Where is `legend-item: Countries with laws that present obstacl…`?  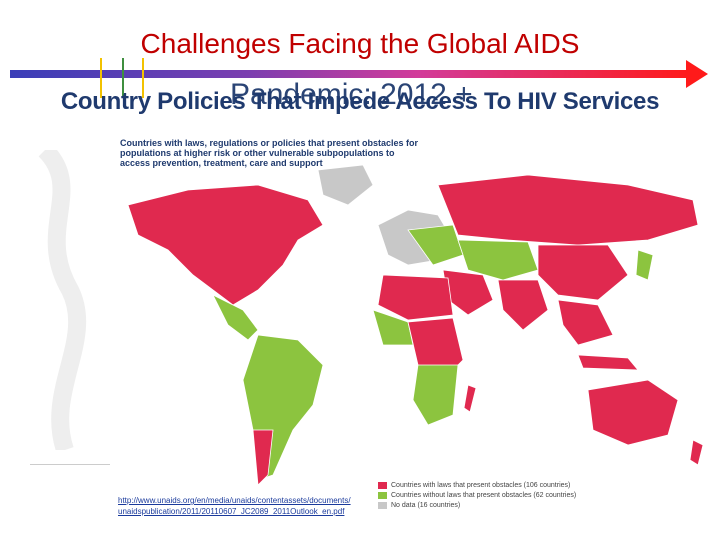 legend-item: Countries with laws that present obstacl… is located at coordinates (528, 485).